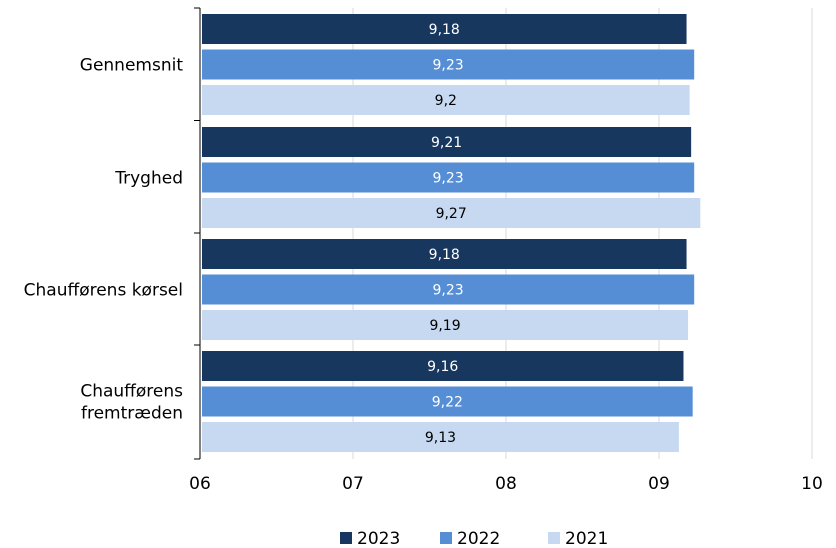  What do you see at coordinates (148, 179) in the screenshot?
I see `category-label: Tryghed` at bounding box center [148, 179].